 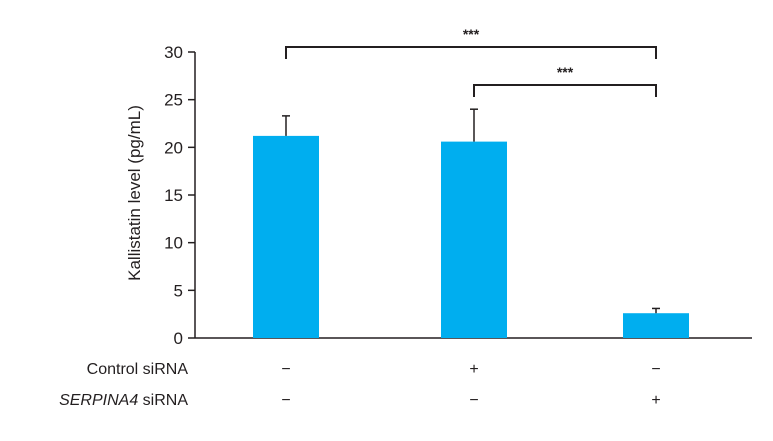 I want to click on condition-row-label: SERPINA4 siRNA, so click(x=123, y=400).